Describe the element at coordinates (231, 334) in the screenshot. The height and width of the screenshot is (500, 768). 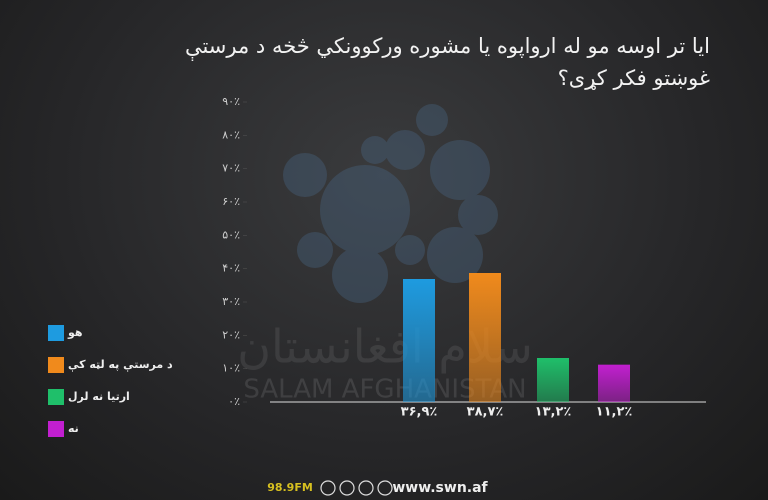
I see `y-tick-label: ۲۰٪` at that location.